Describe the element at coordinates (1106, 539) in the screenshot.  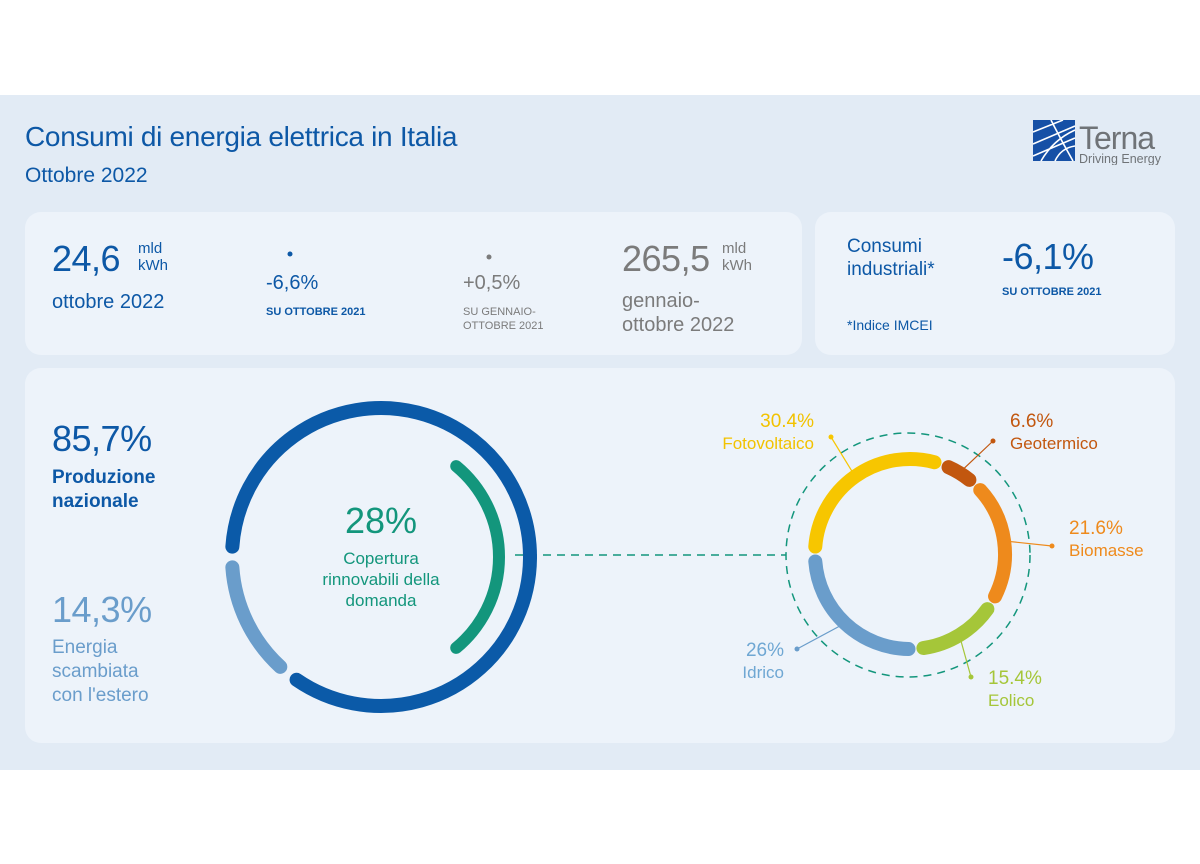
I see `slice-label-biomasse: 21.6% Biomasse` at that location.